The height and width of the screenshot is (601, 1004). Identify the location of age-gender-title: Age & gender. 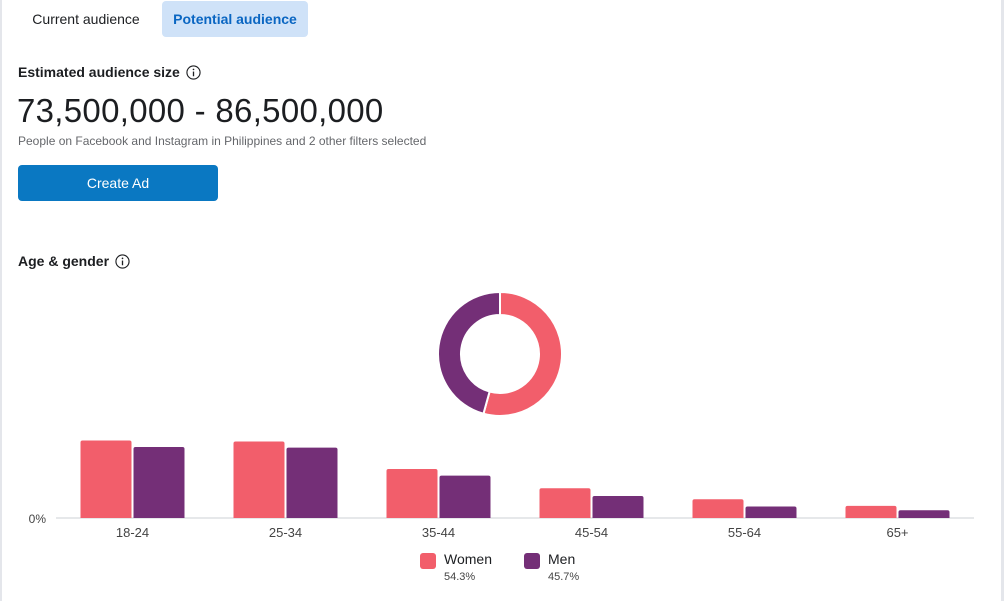
(64, 261).